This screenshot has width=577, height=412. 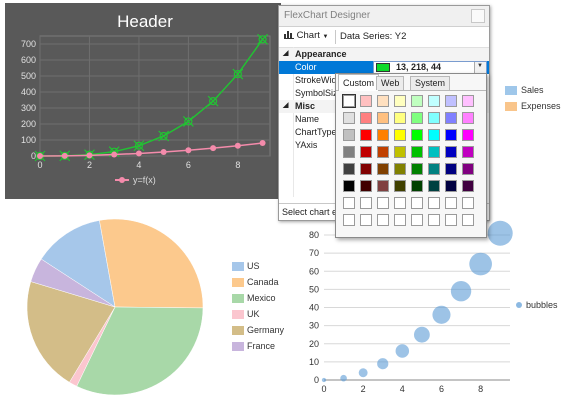 What do you see at coordinates (28, 124) in the screenshot?
I see `y-tick-label: 200` at bounding box center [28, 124].